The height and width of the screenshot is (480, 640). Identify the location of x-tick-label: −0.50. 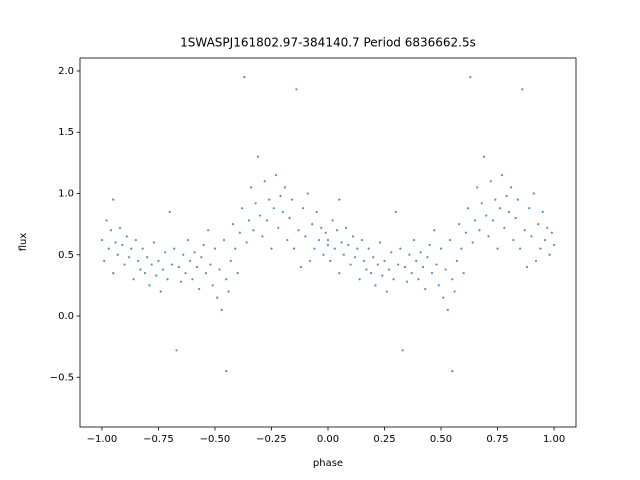
(215, 439).